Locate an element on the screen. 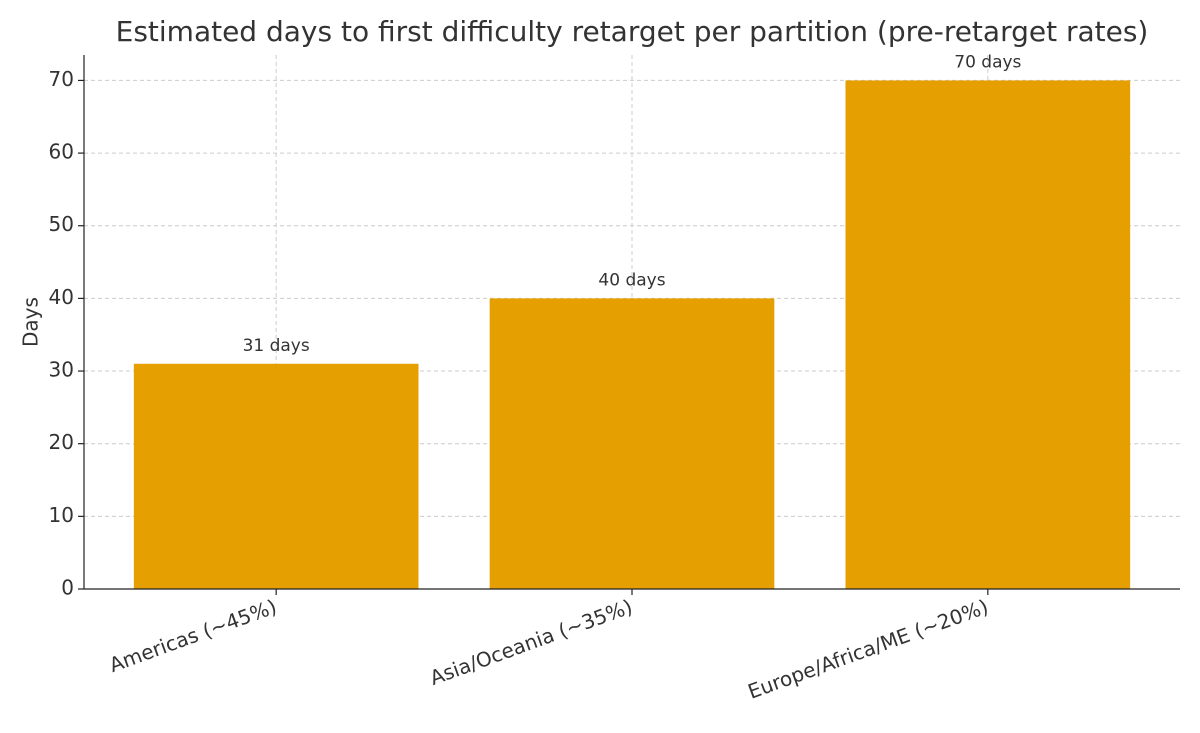  y-tick-label: 70 is located at coordinates (61, 79).